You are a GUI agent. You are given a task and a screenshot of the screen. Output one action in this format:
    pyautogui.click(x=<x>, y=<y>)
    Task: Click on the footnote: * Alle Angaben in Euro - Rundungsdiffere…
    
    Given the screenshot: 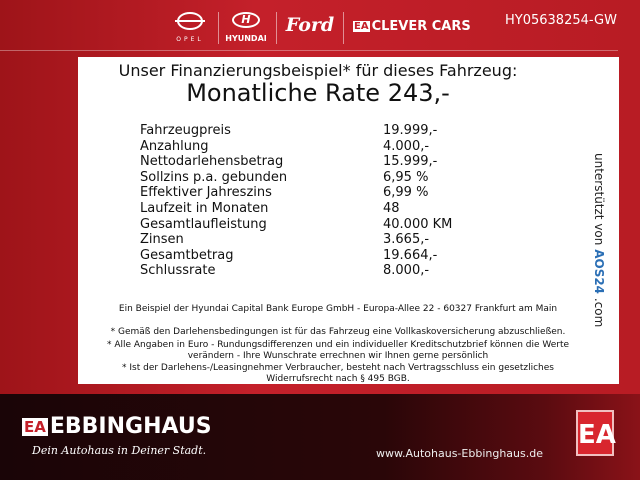 What is the action you would take?
    pyautogui.click(x=338, y=350)
    